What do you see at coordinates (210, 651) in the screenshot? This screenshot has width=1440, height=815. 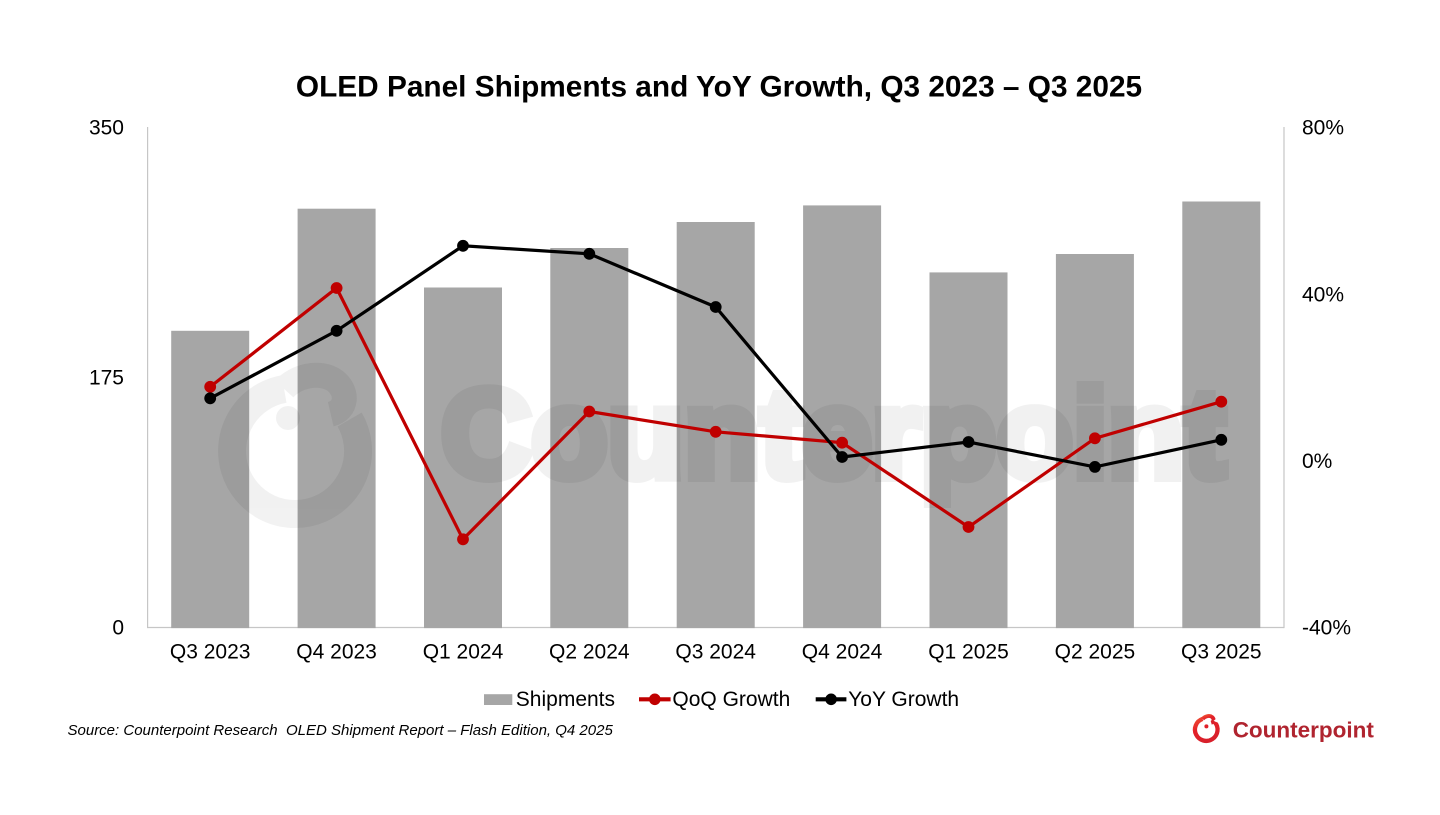 I see `svg-text: Q3 2023` at bounding box center [210, 651].